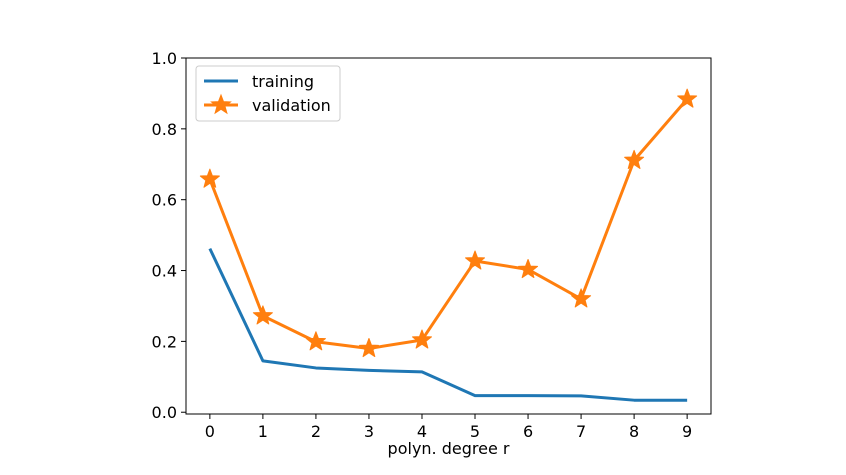 The image size is (846, 475). What do you see at coordinates (528, 431) in the screenshot?
I see `x-tick-label: 6` at bounding box center [528, 431].